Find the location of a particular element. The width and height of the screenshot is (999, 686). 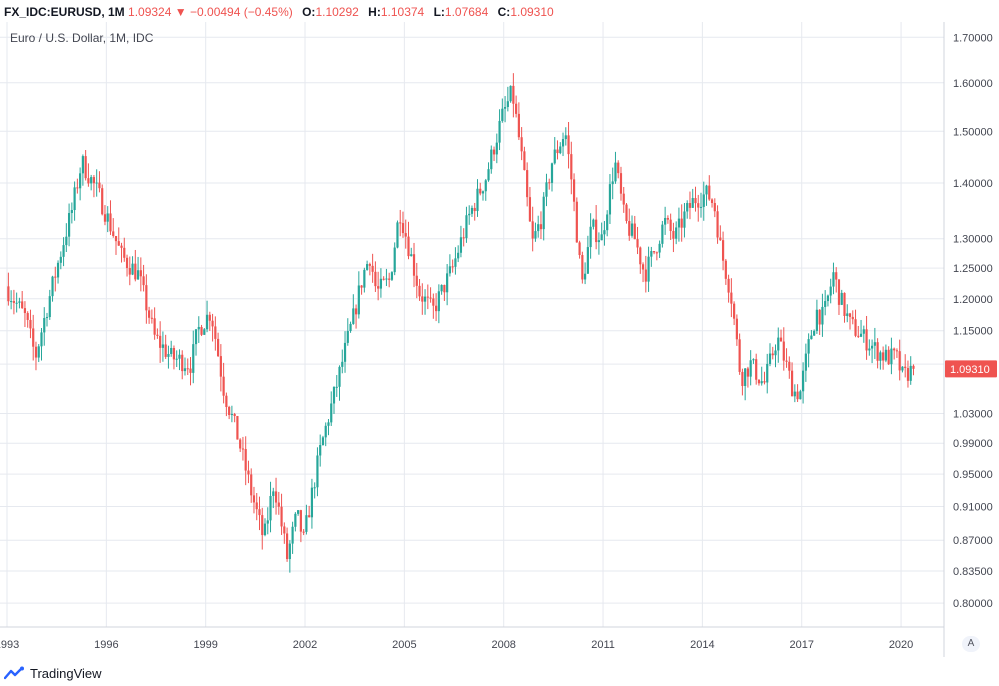

auto-scale-button: A is located at coordinates (971, 644).